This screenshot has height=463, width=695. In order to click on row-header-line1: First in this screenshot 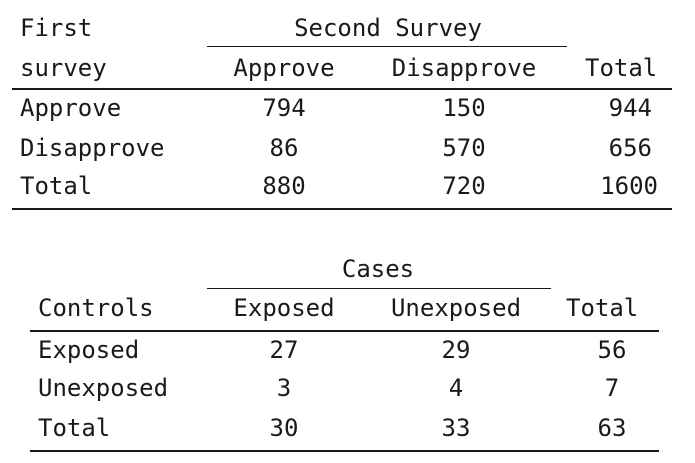, I will do `click(56, 28)`.